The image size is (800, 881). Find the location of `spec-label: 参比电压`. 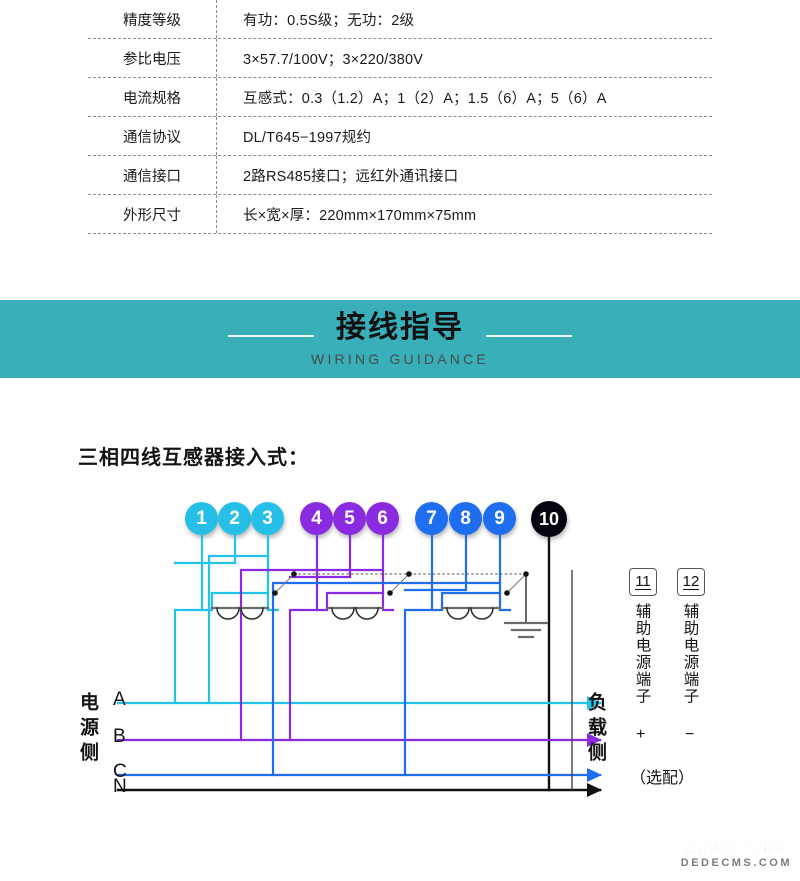

spec-label: 参比电压 is located at coordinates (152, 59).